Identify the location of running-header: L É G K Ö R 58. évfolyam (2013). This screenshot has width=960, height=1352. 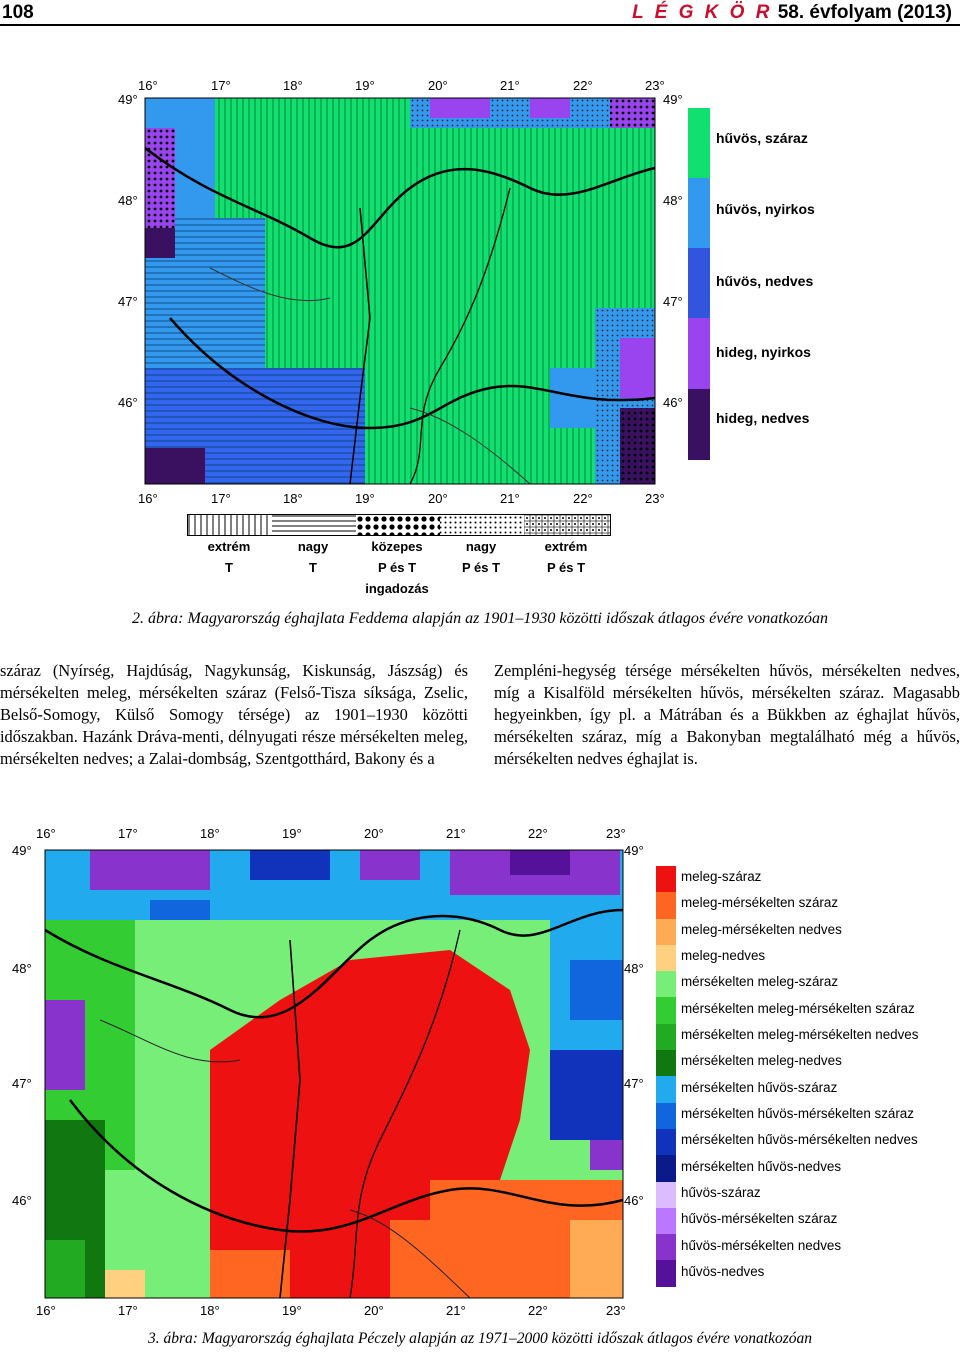
(792, 13).